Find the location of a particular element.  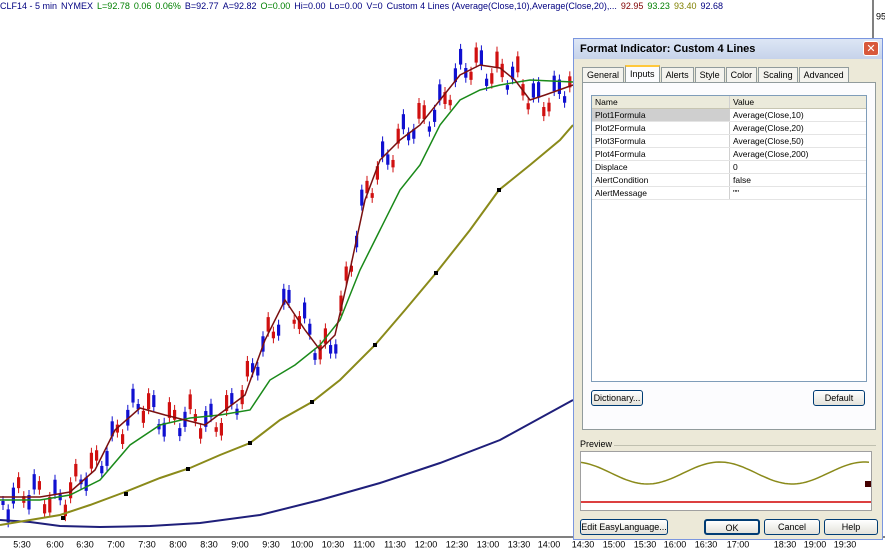

time-label: 10:30 is located at coordinates (333, 544).